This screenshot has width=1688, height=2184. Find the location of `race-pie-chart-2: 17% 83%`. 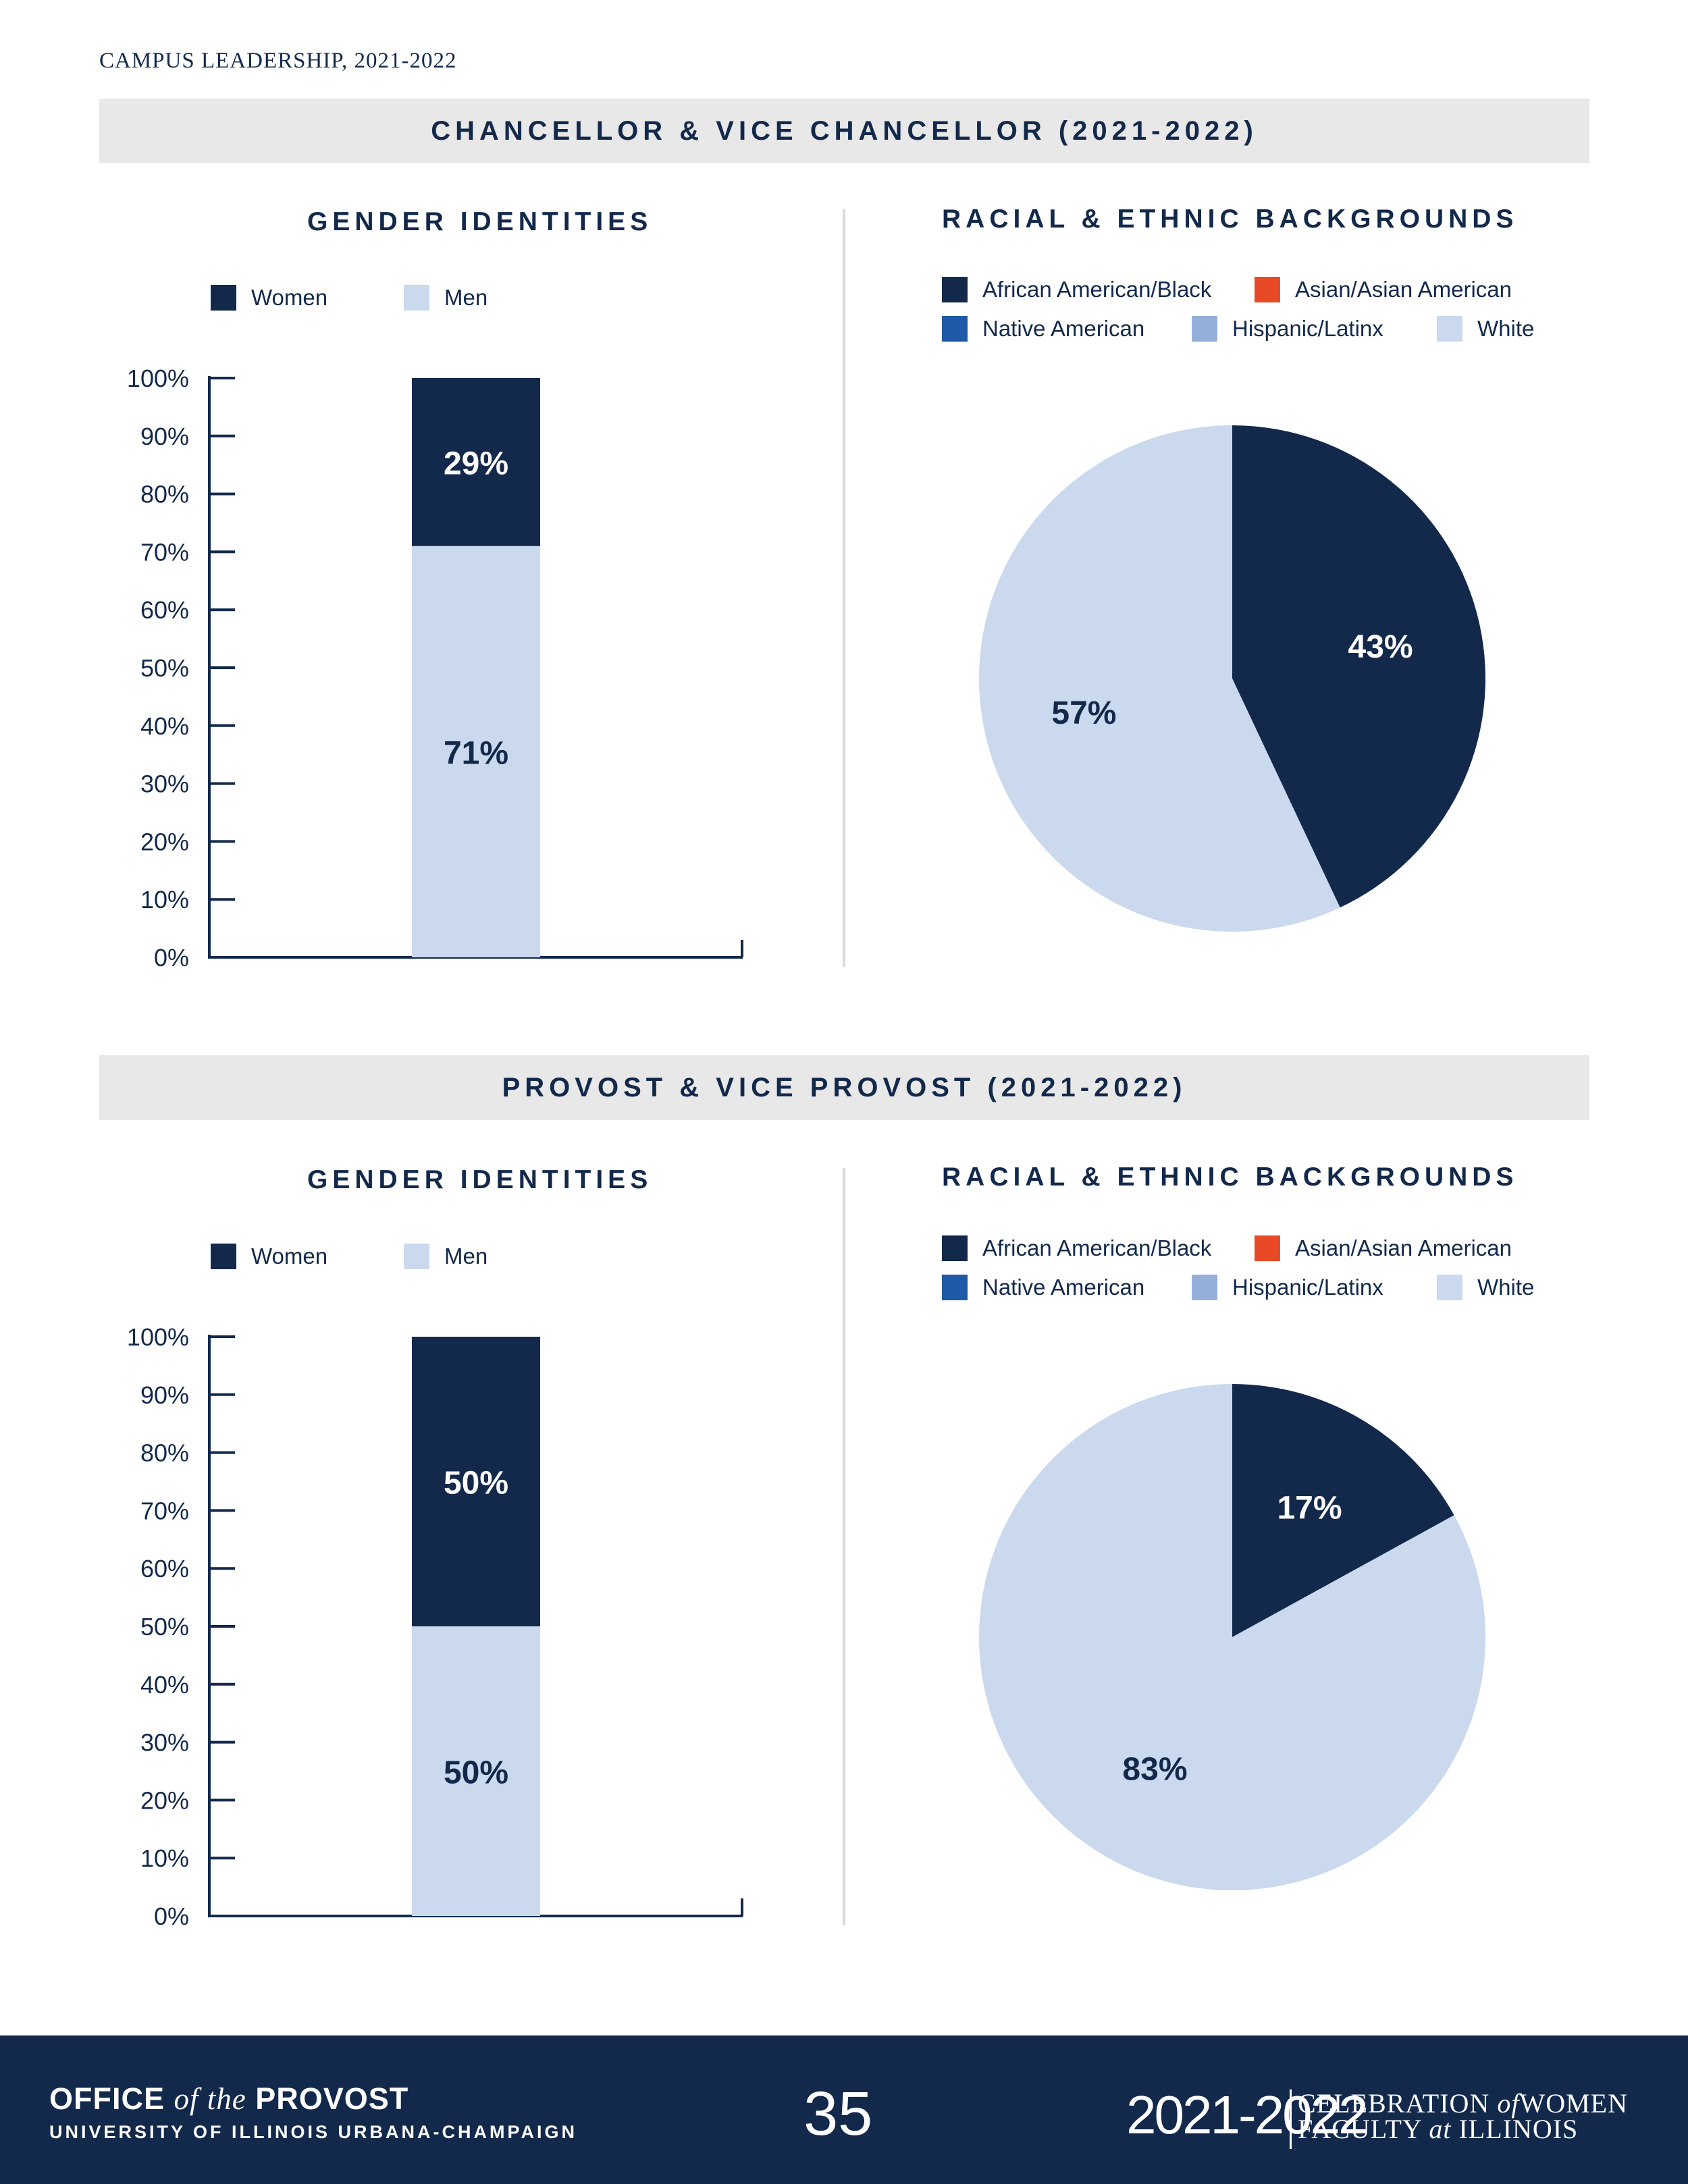

race-pie-chart-2: 17% 83% is located at coordinates (1232, 1637).